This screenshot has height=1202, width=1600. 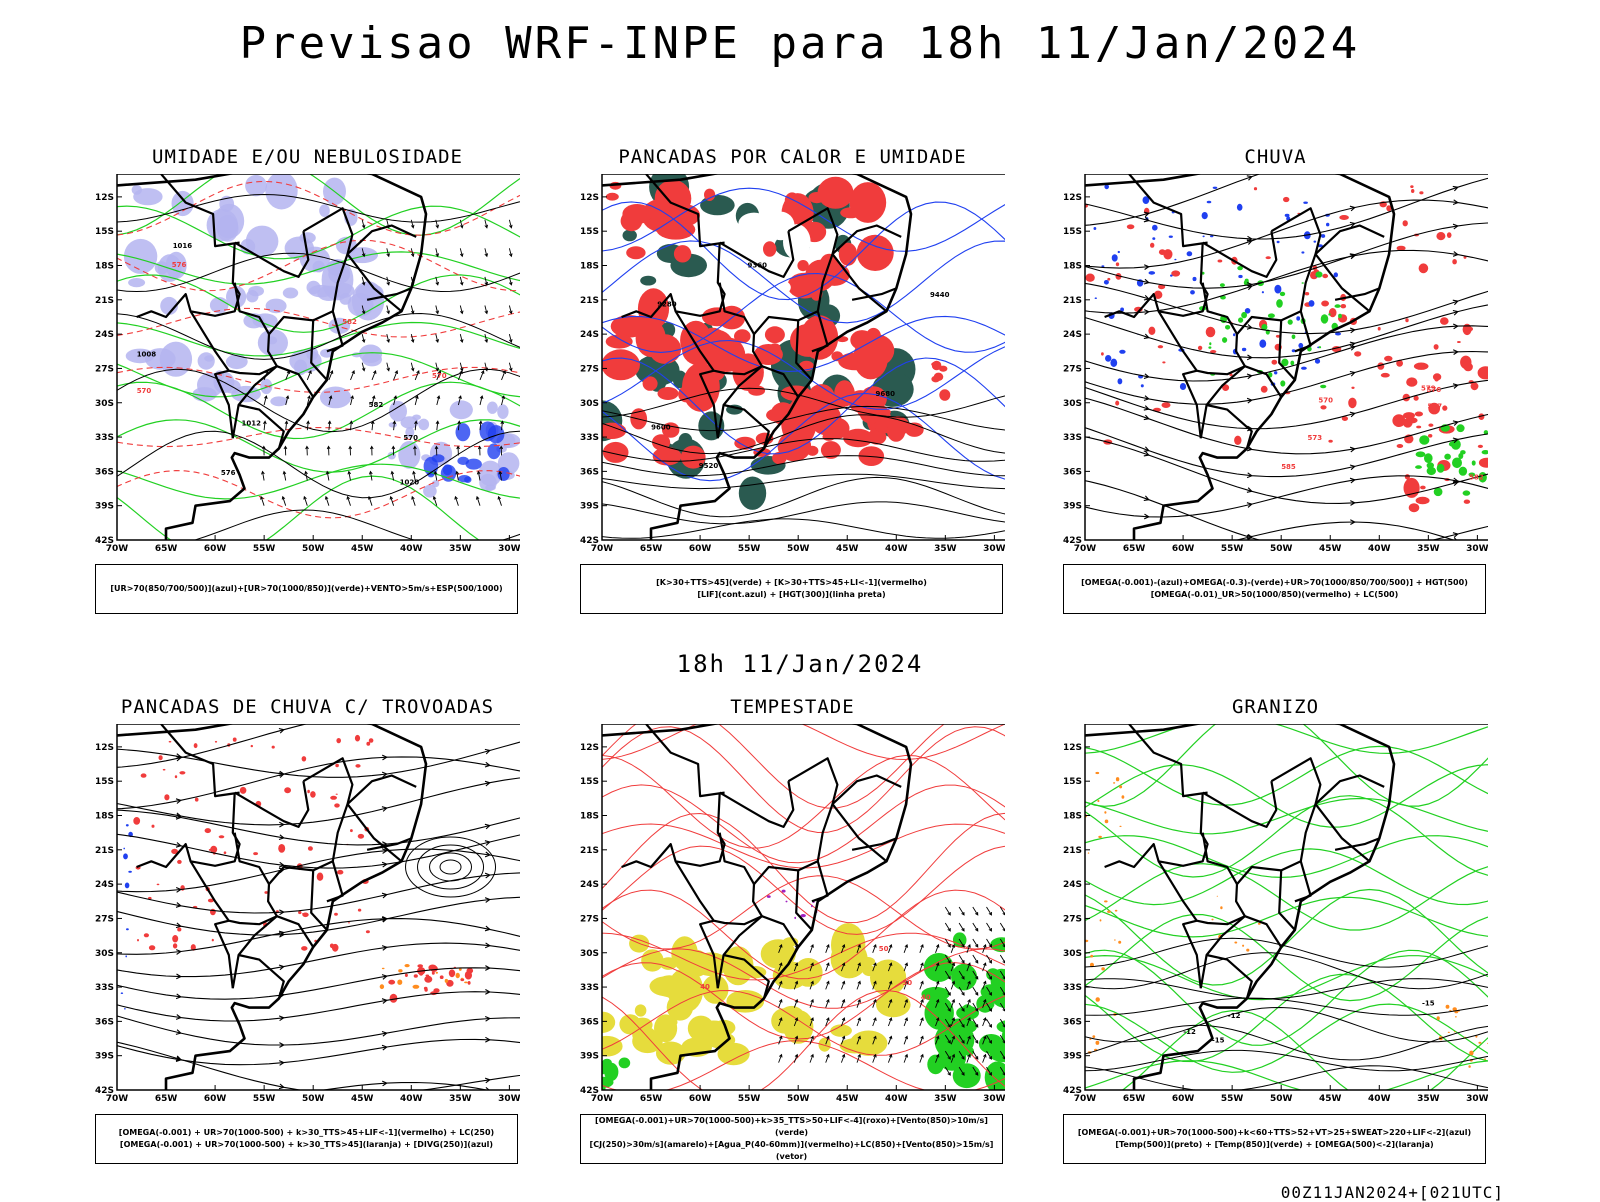 What do you see at coordinates (624, 1063) in the screenshot?
I see `wind850-area-green` at bounding box center [624, 1063].